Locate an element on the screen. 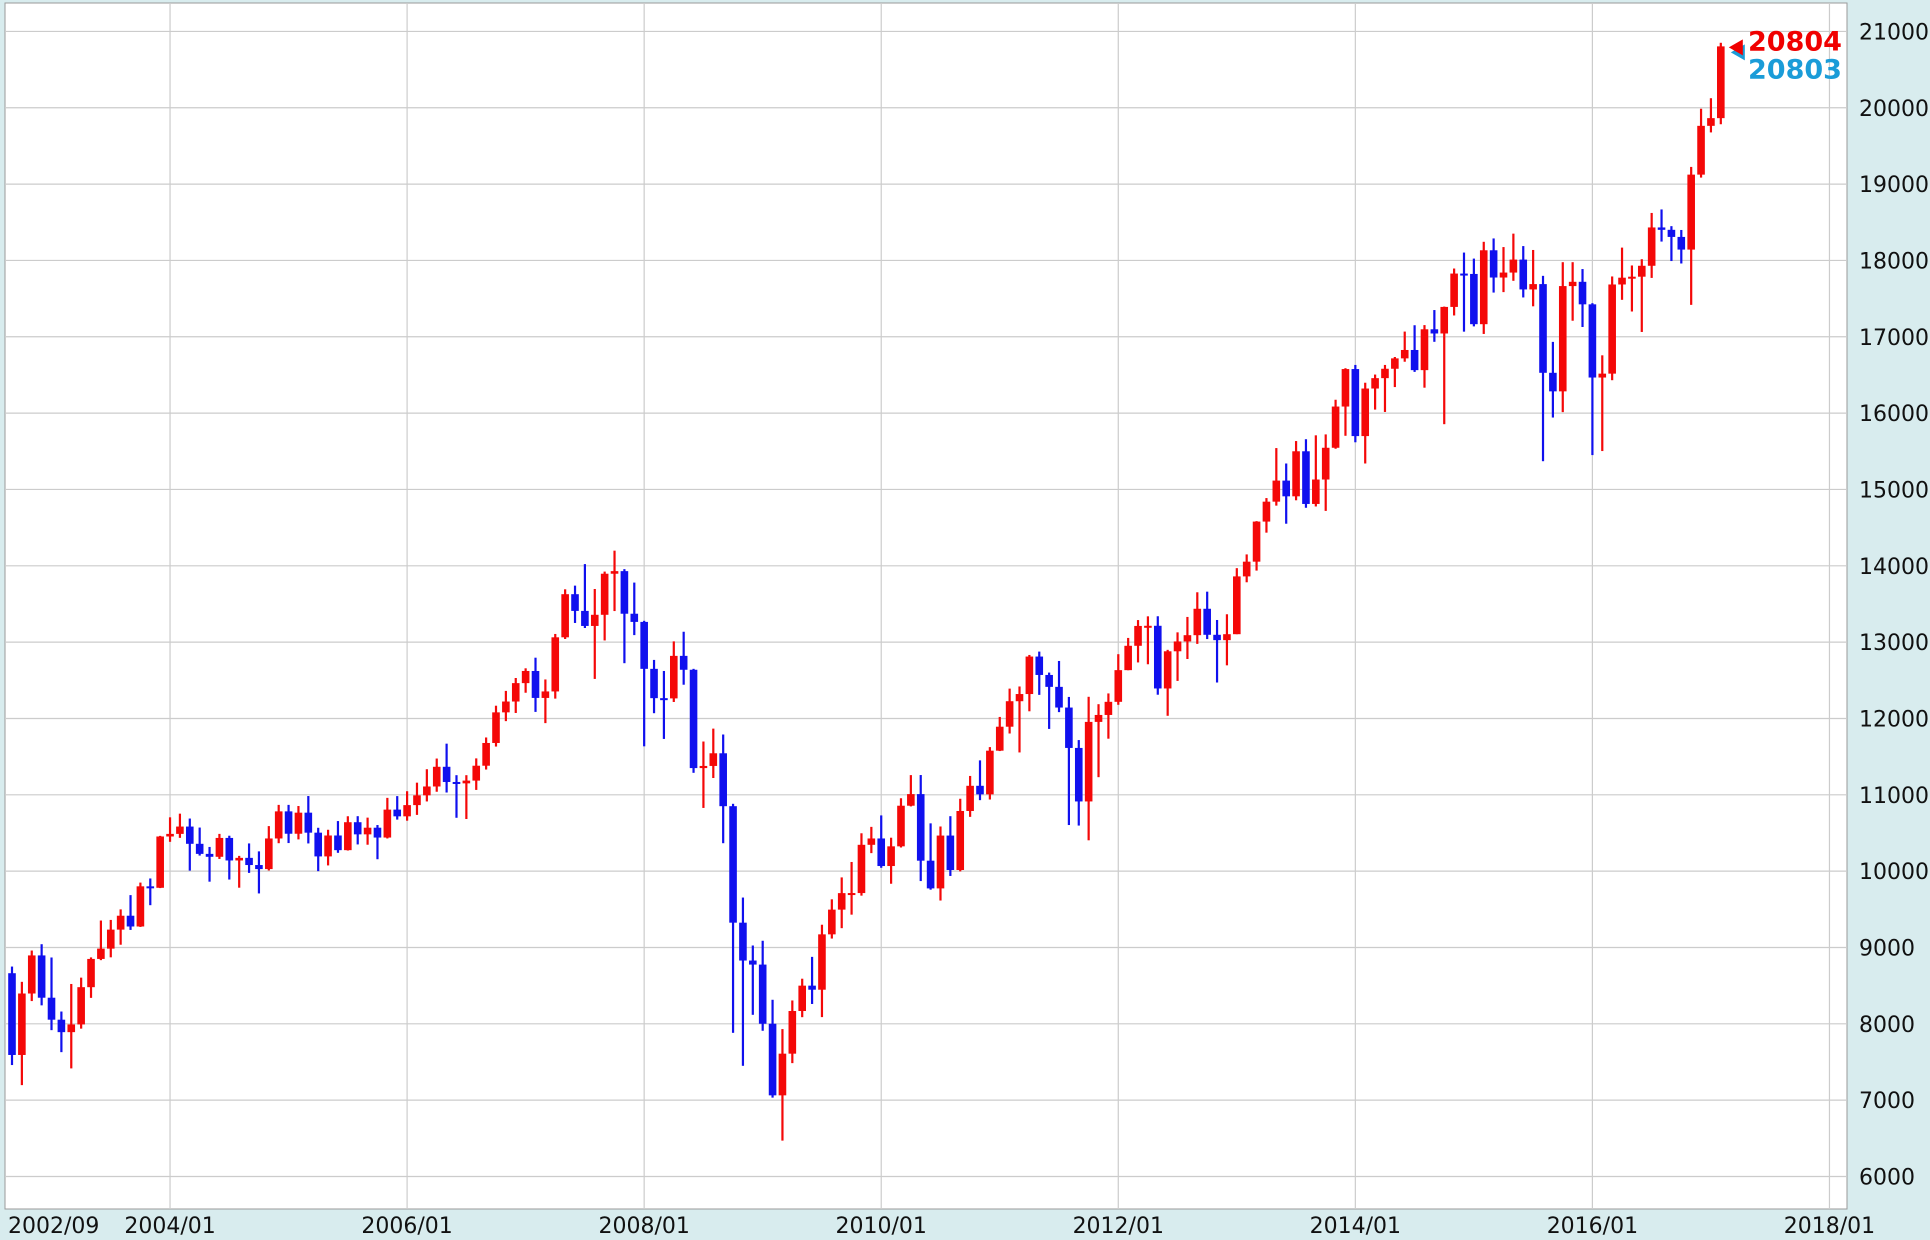 This screenshot has width=1930, height=1240. primary-price-marker-icon is located at coordinates (1735, 47).